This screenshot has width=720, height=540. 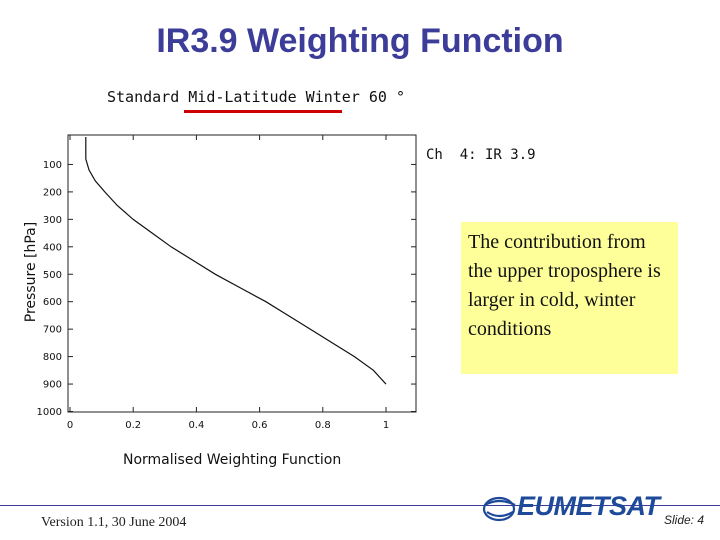 What do you see at coordinates (52, 385) in the screenshot?
I see `y-tick-label: 900` at bounding box center [52, 385].